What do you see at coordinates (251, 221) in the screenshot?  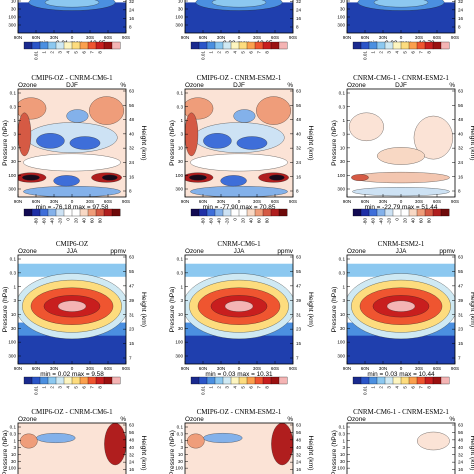 I see `colorbar-tick-label: 40` at bounding box center [251, 221].